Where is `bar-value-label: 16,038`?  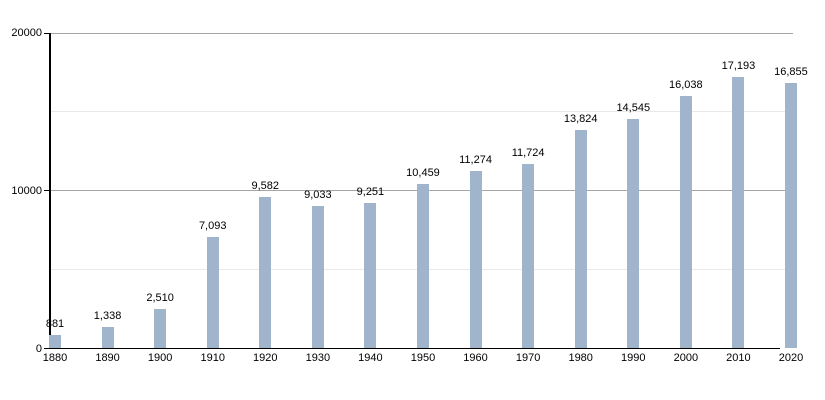 bar-value-label: 16,038 is located at coordinates (686, 84).